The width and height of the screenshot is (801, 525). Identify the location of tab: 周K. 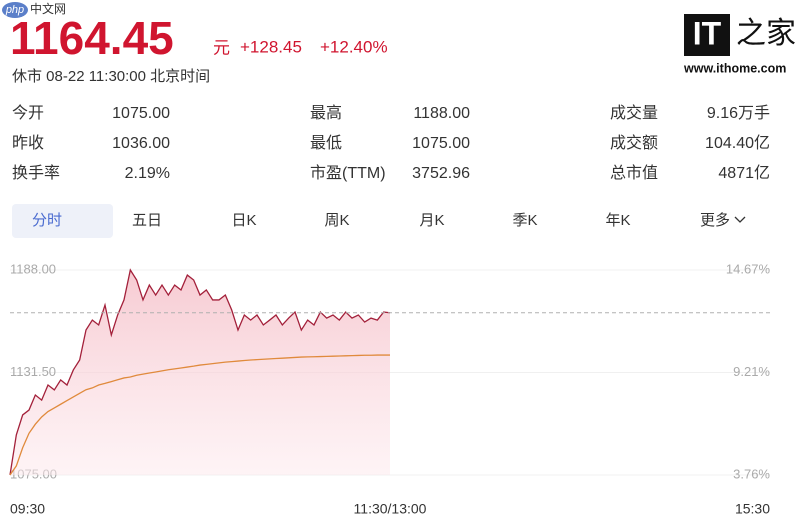
(336, 220).